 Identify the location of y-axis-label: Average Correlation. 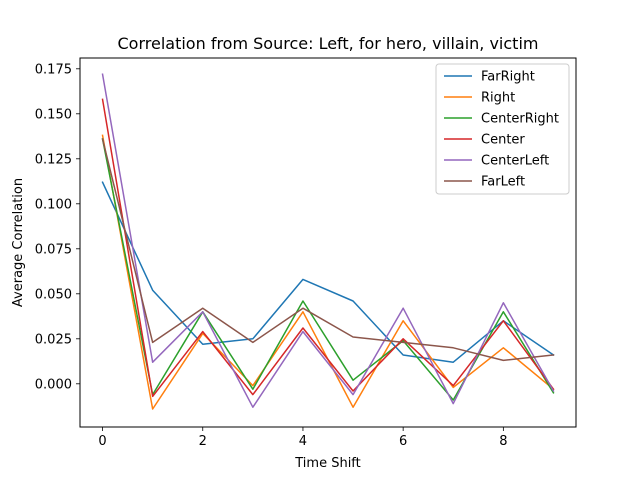
(18, 242).